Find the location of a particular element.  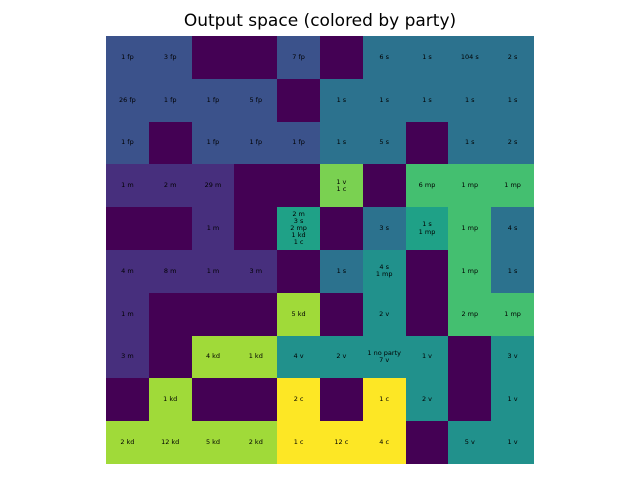

cell-label: 2 m is located at coordinates (170, 185).